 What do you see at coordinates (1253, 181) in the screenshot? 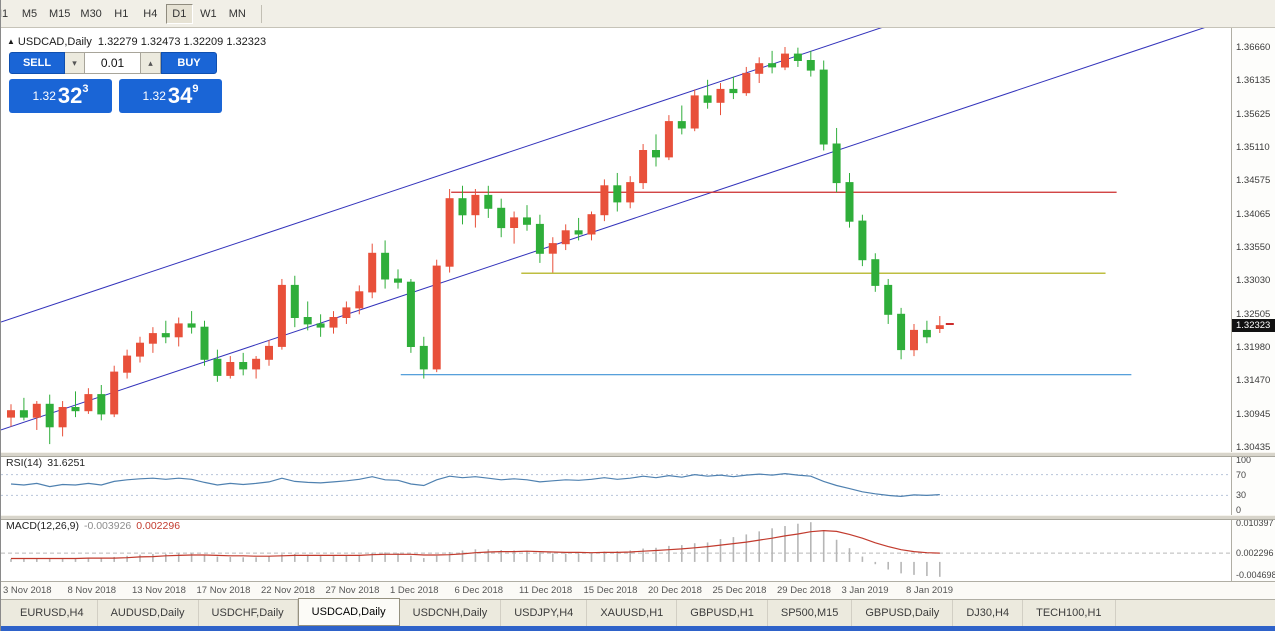
I see `price-axis-label: 1.34575` at bounding box center [1253, 181].